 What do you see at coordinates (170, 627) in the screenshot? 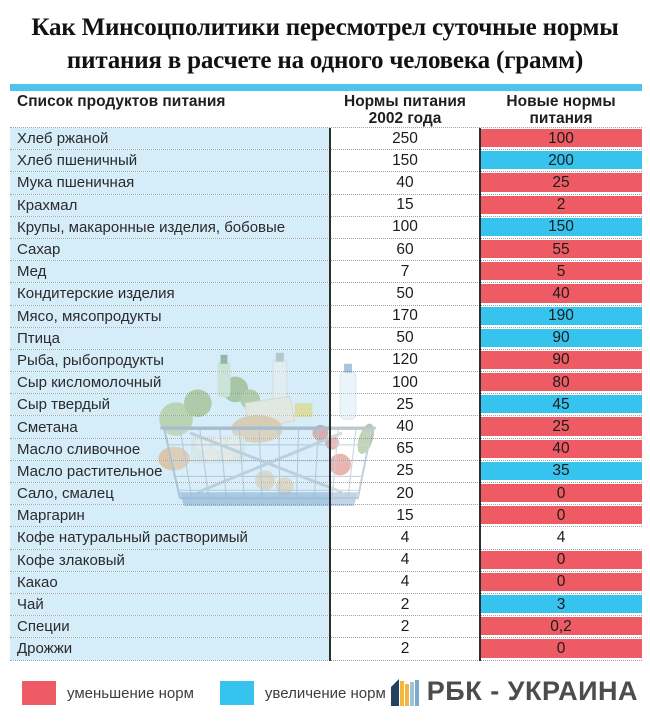
I see `product-cell: Специи` at bounding box center [170, 627].